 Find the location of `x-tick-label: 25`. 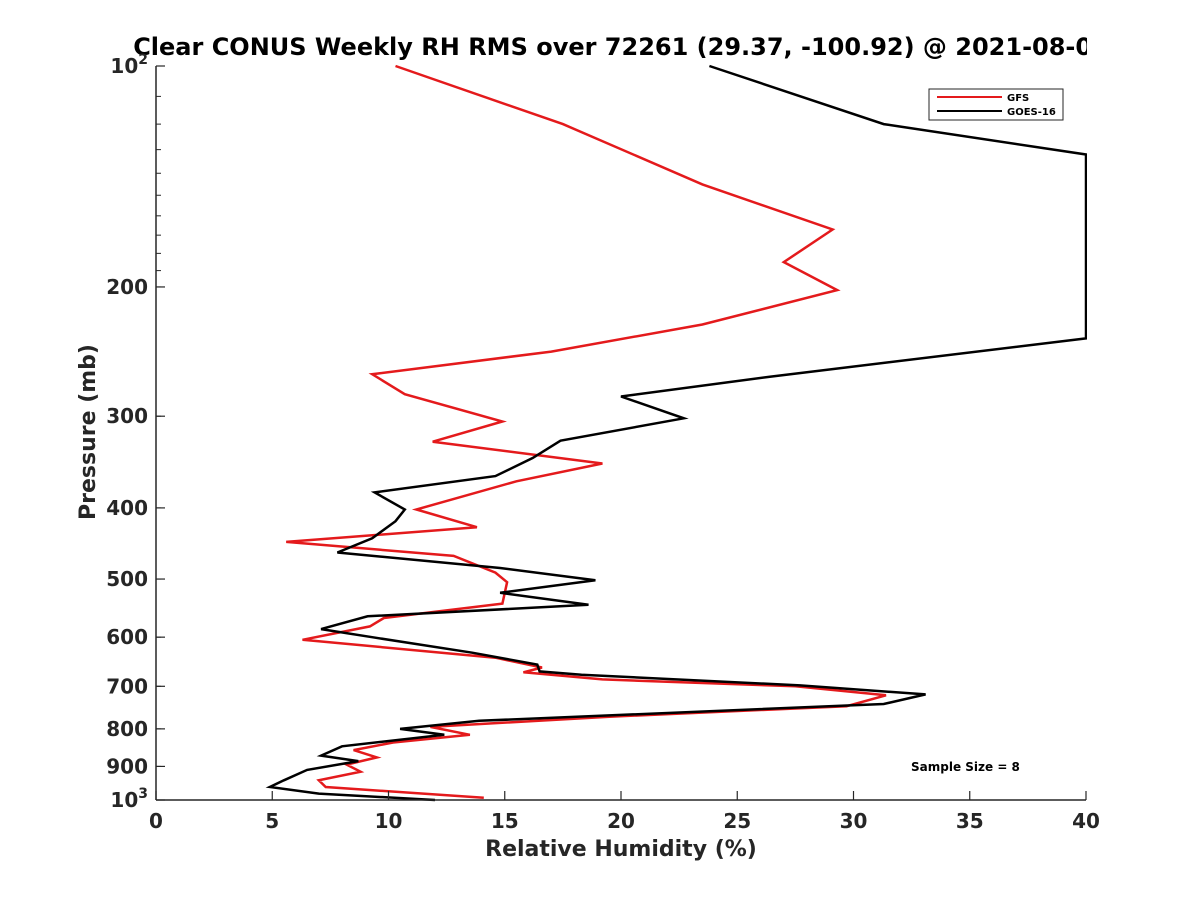

x-tick-label: 25 is located at coordinates (737, 821).